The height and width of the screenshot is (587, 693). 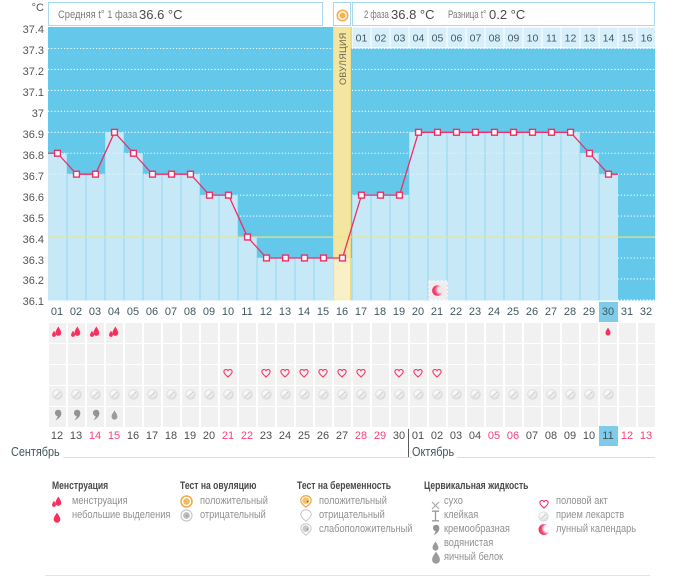 I want to click on svg-text: 06, so click(x=456, y=39).